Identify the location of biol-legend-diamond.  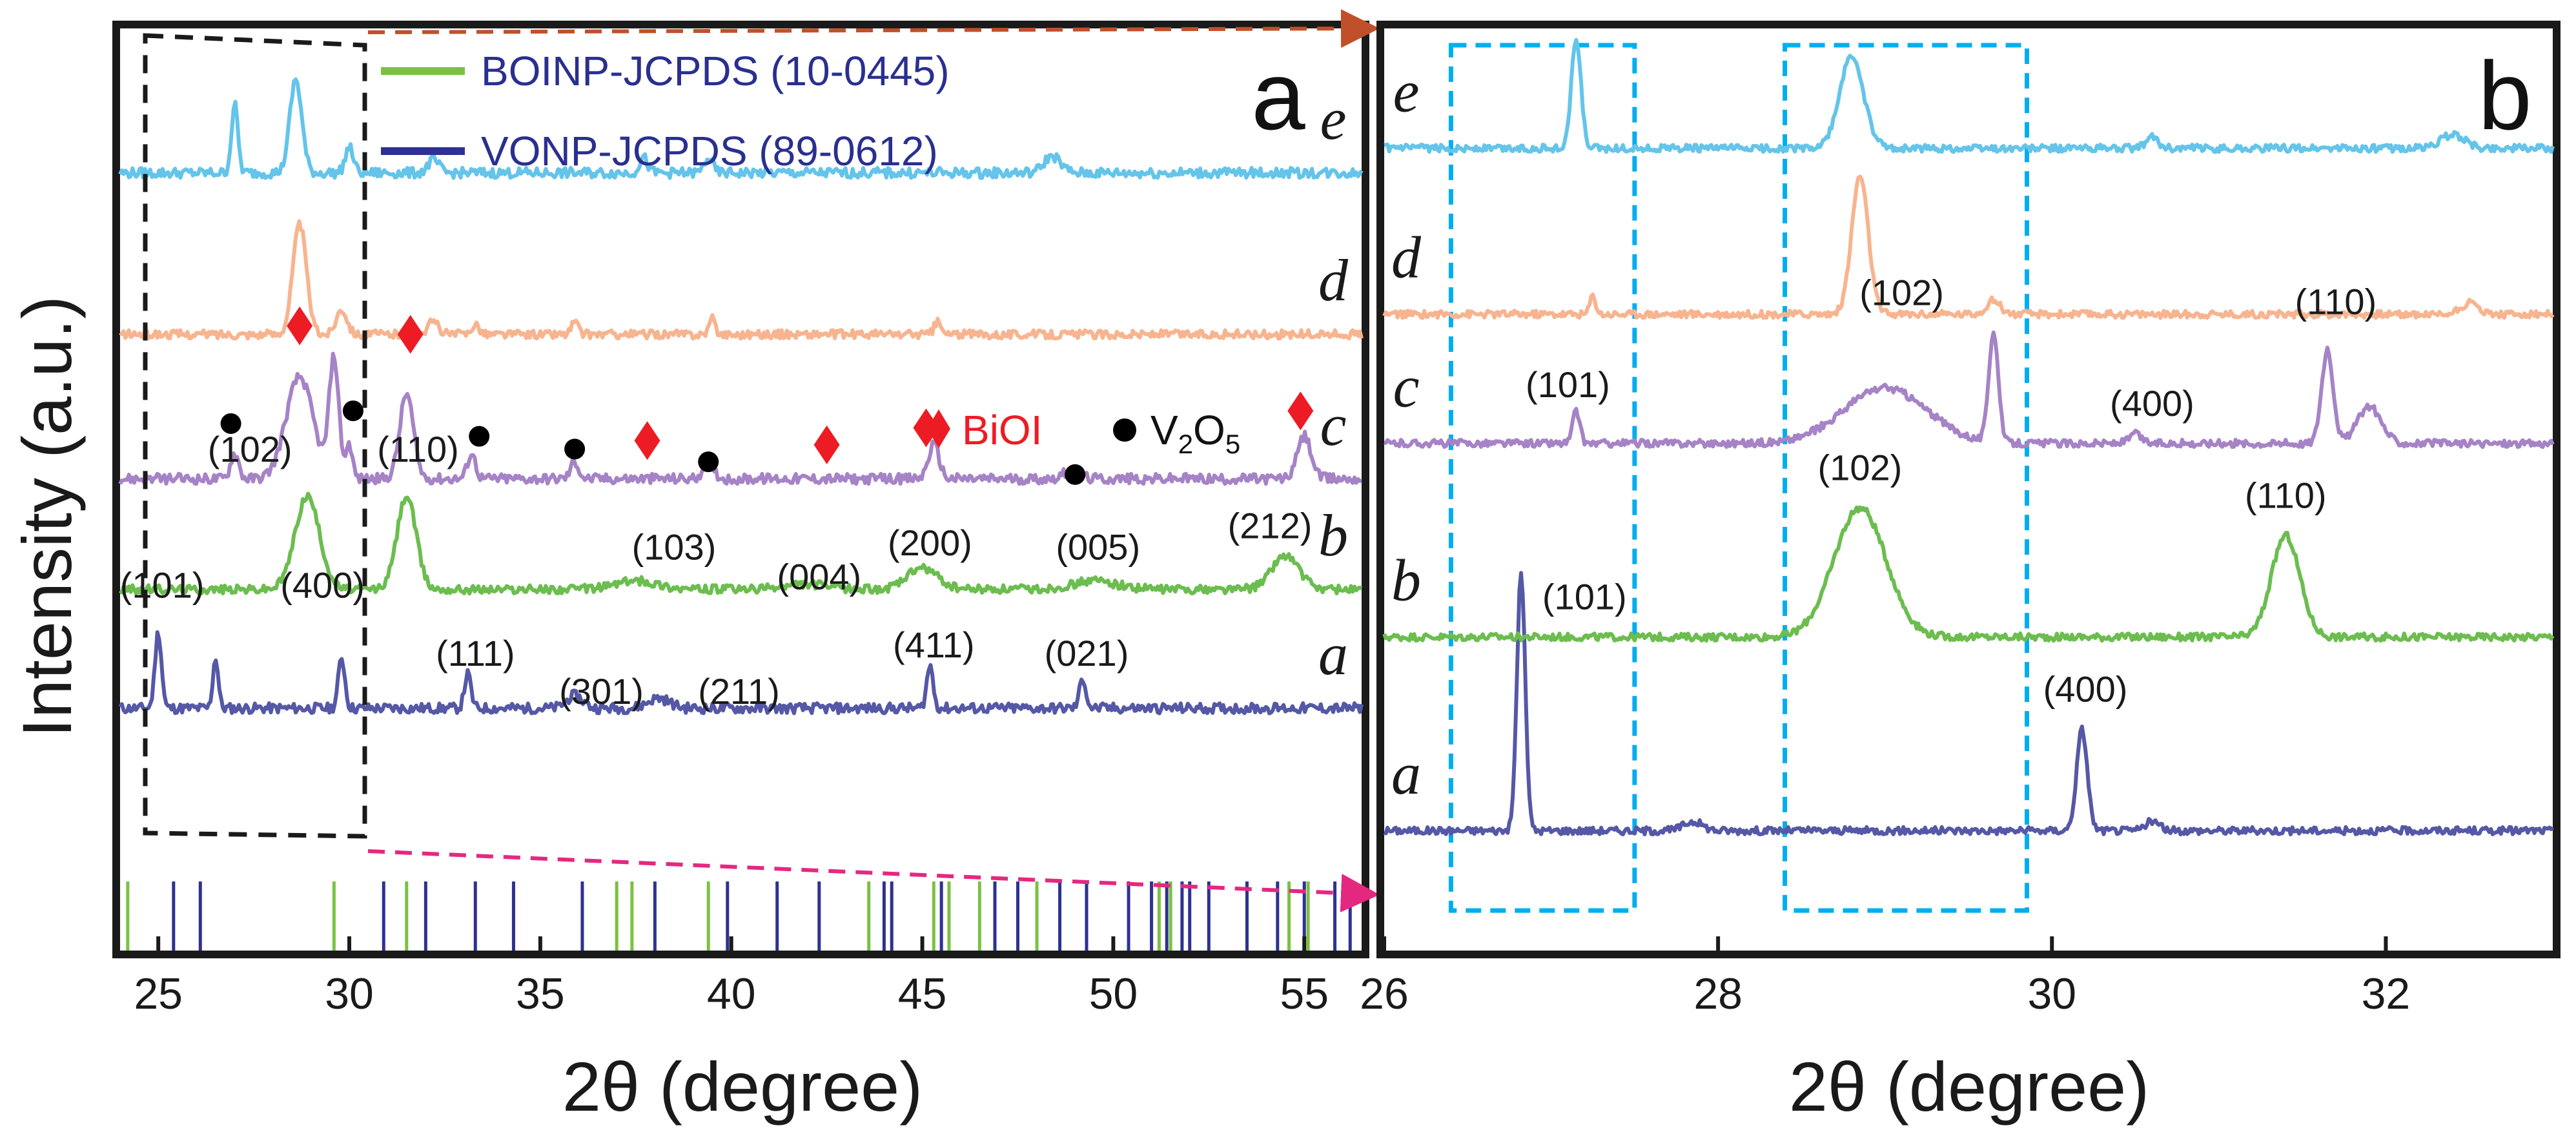
(939, 428).